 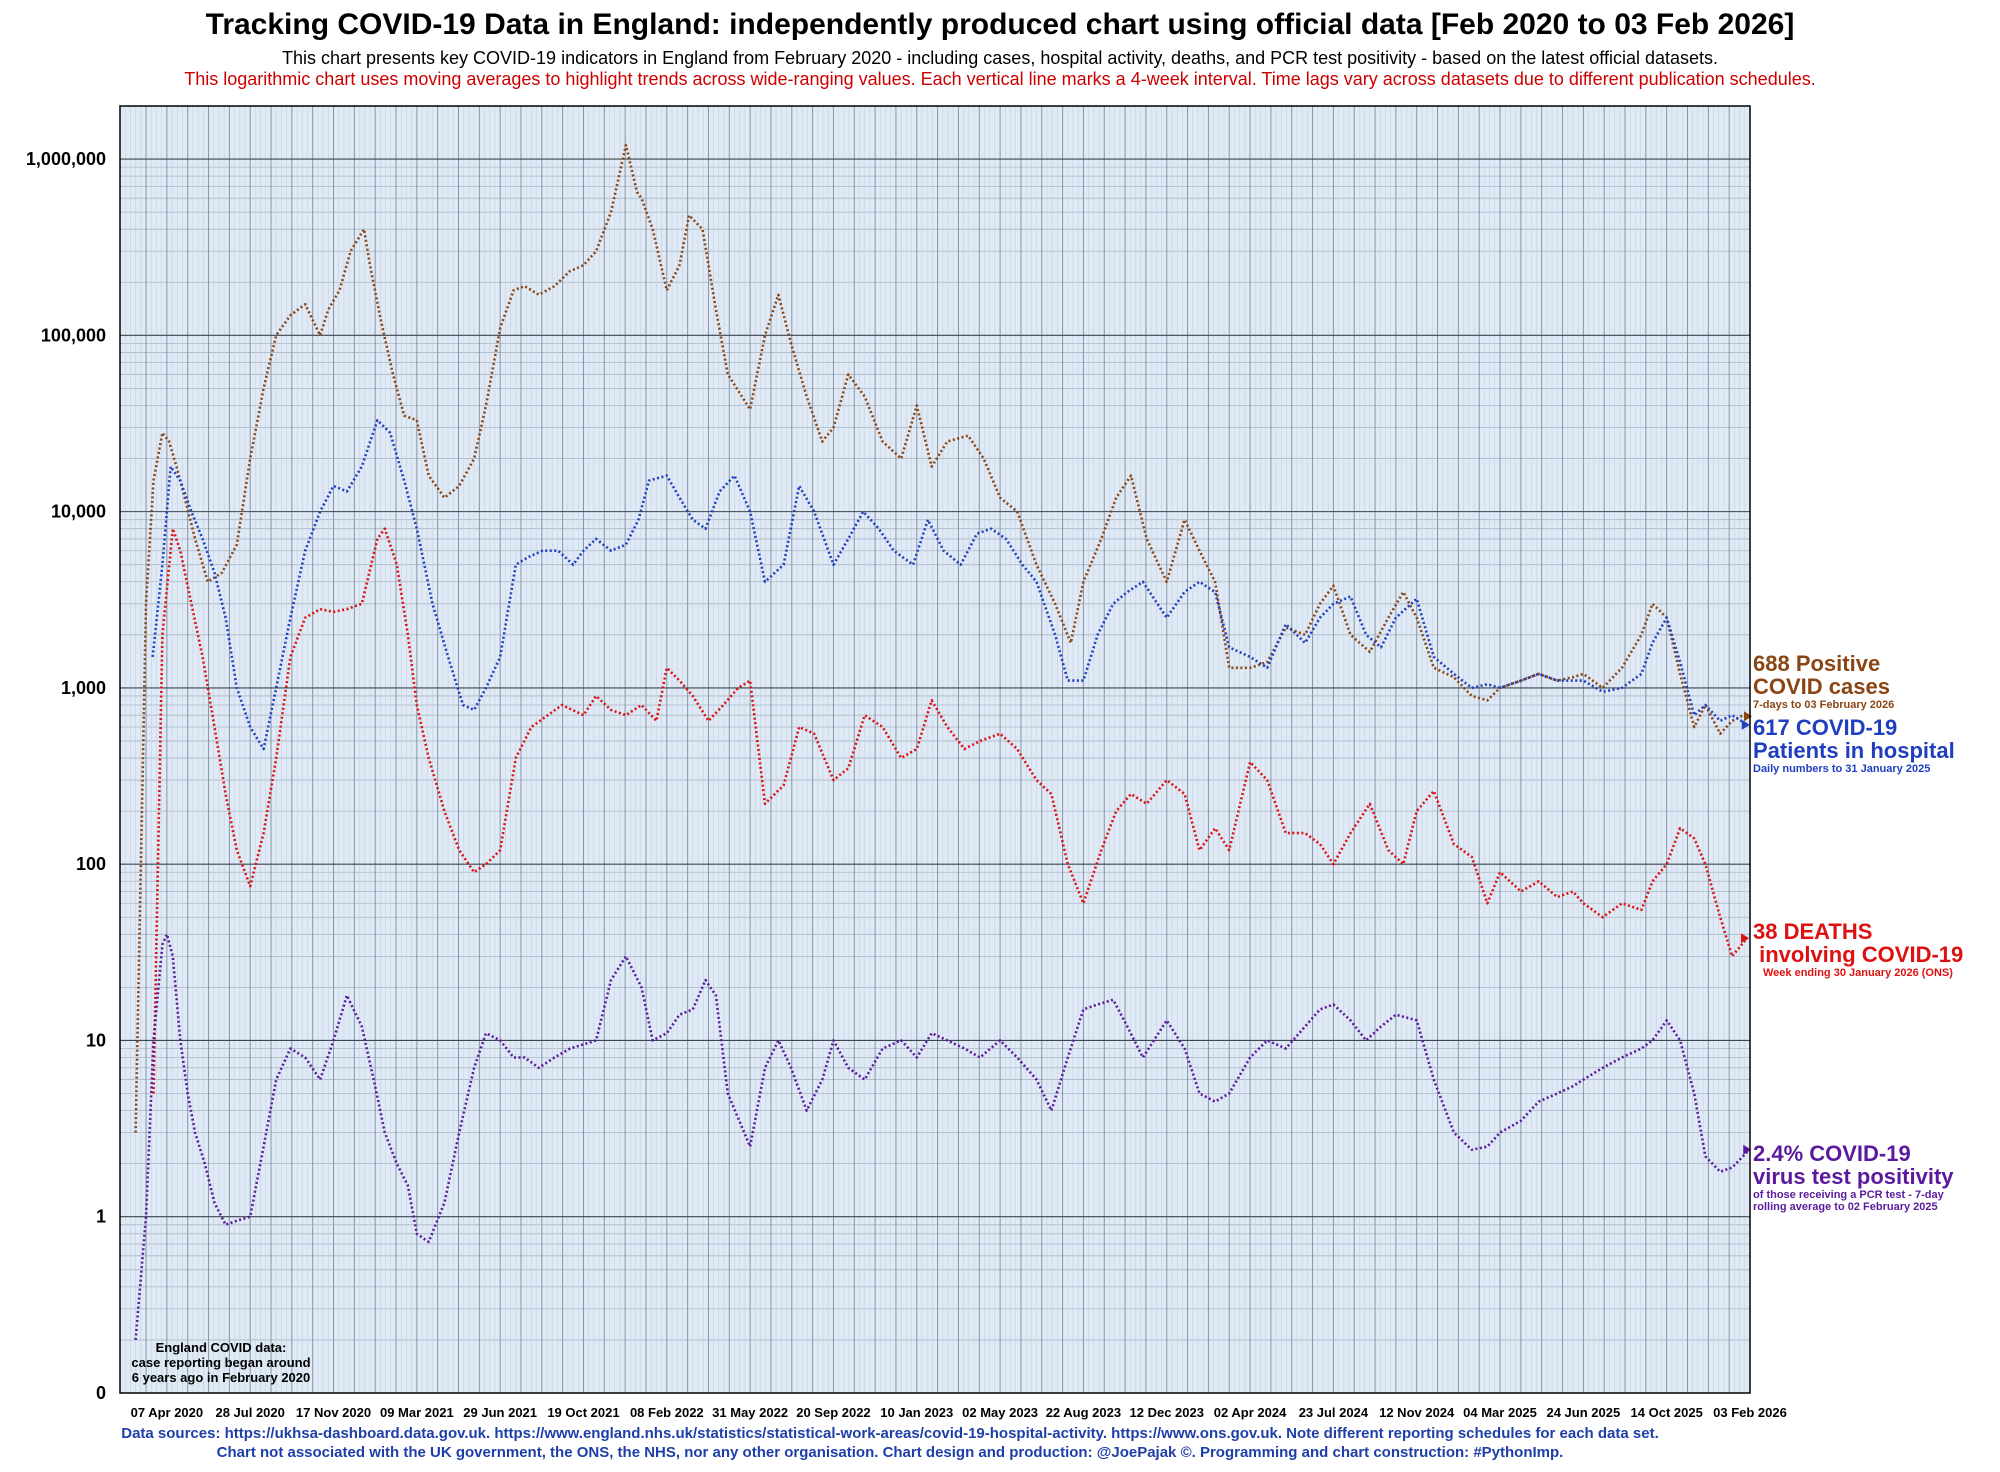 I want to click on y-tick-label: 100,000, so click(x=73, y=335).